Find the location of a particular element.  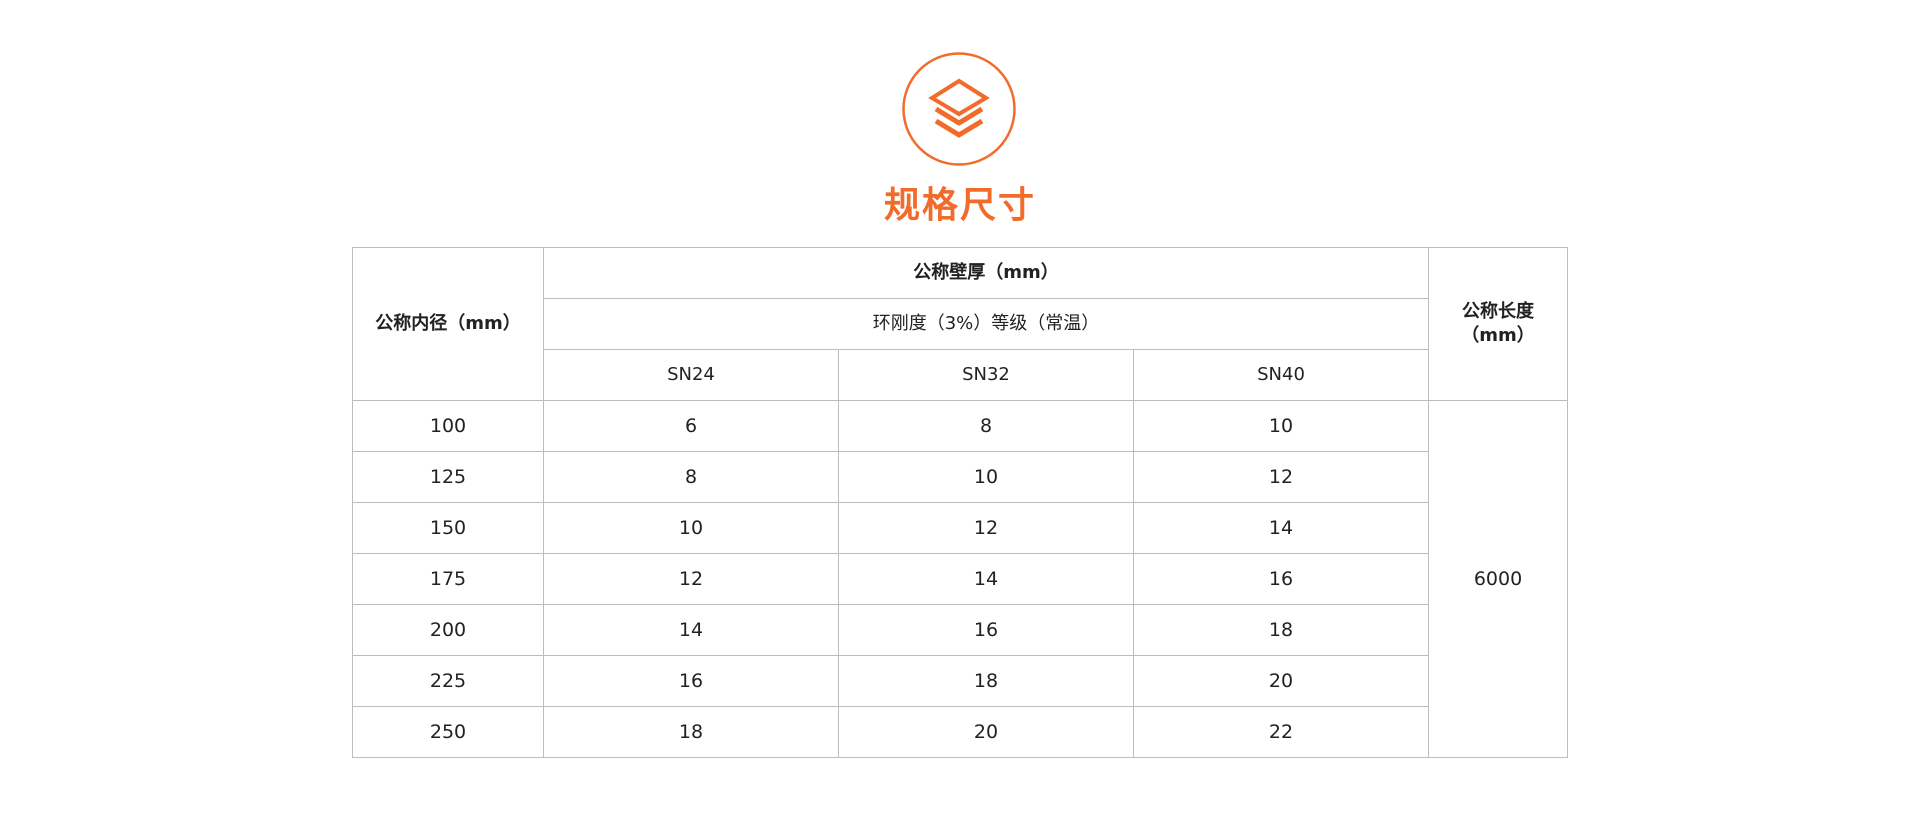

layers-icon is located at coordinates (959, 109).